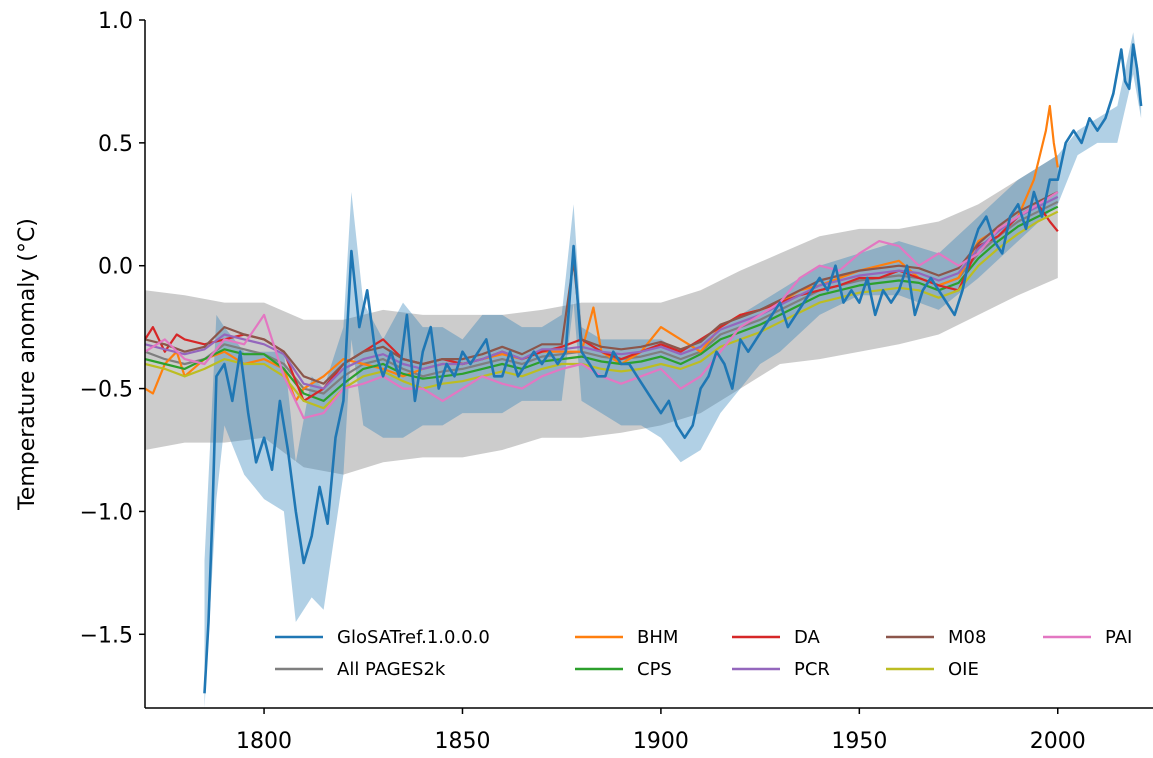  I want to click on y-tick-label: 0.5, so click(115, 144).